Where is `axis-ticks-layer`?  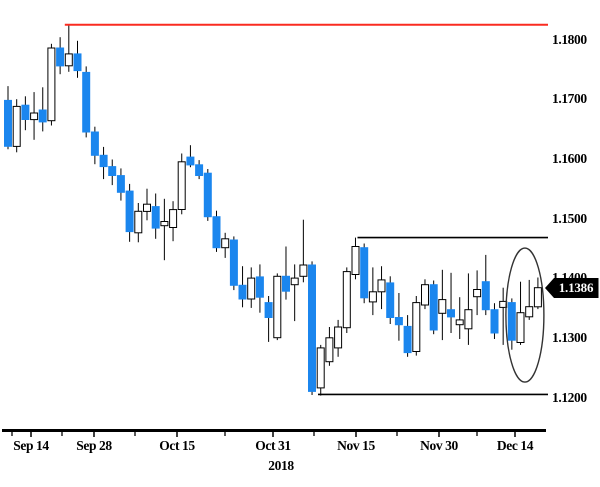
axis-ticks-layer is located at coordinates (263, 434).